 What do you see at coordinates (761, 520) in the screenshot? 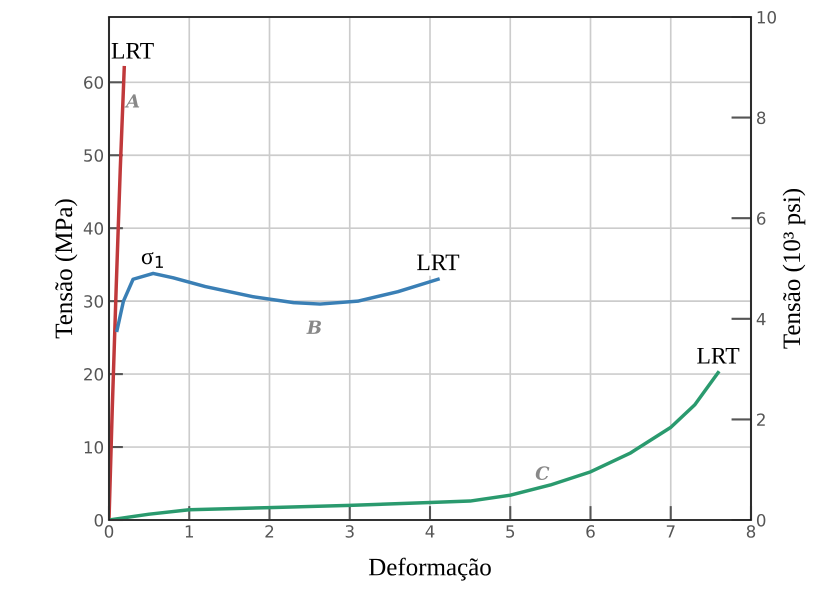
I see `y2-tick-label: 0` at bounding box center [761, 520].